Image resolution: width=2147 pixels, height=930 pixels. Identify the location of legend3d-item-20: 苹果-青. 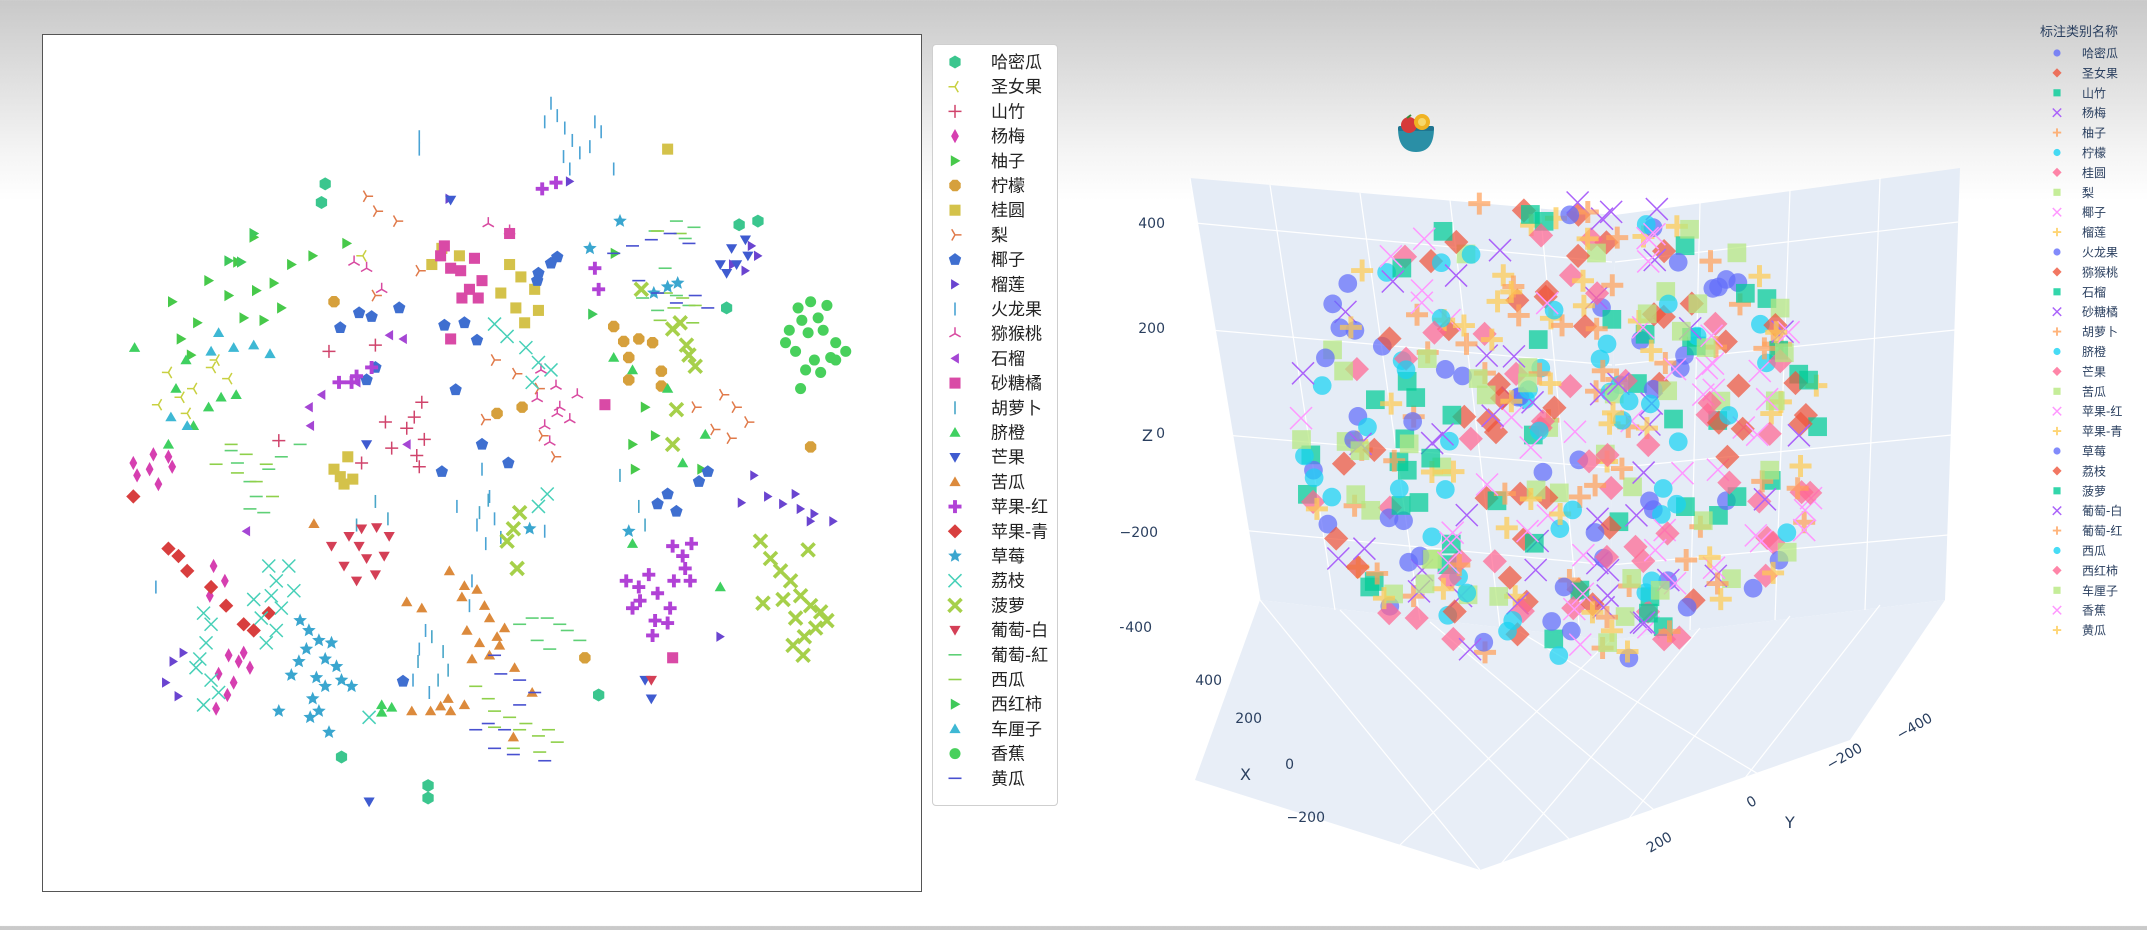
(2087, 432).